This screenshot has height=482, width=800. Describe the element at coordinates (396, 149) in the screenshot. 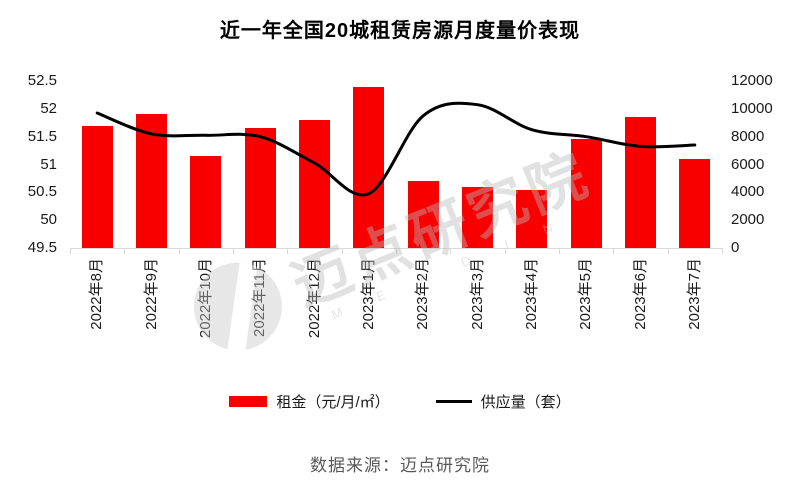

I see `supply-line` at that location.